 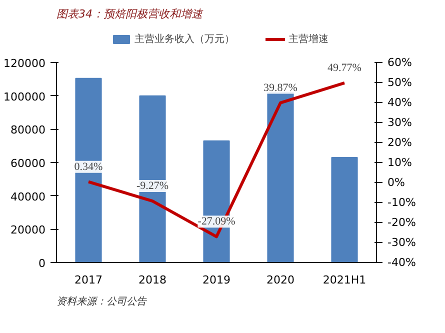 I want to click on y-tick-label: 120000, so click(x=25, y=63).